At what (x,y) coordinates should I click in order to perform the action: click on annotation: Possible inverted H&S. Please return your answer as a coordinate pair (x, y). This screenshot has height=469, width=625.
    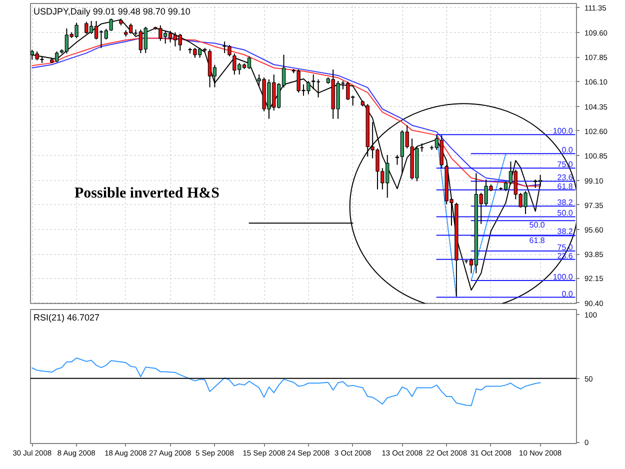
    Looking at the image, I should click on (147, 194).